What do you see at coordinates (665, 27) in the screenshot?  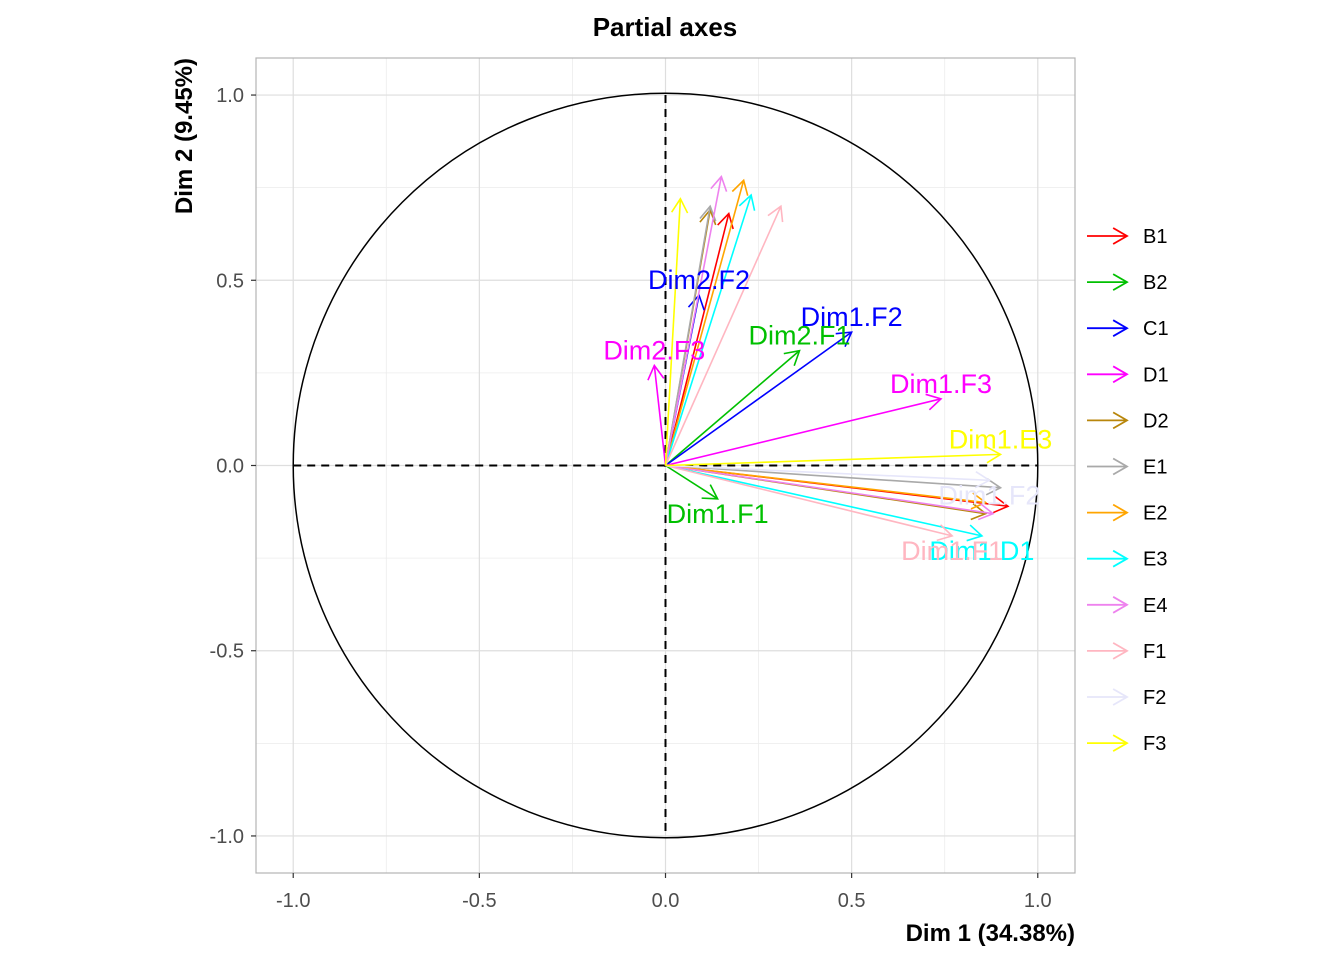 I see `chart-title: Partial axes` at bounding box center [665, 27].